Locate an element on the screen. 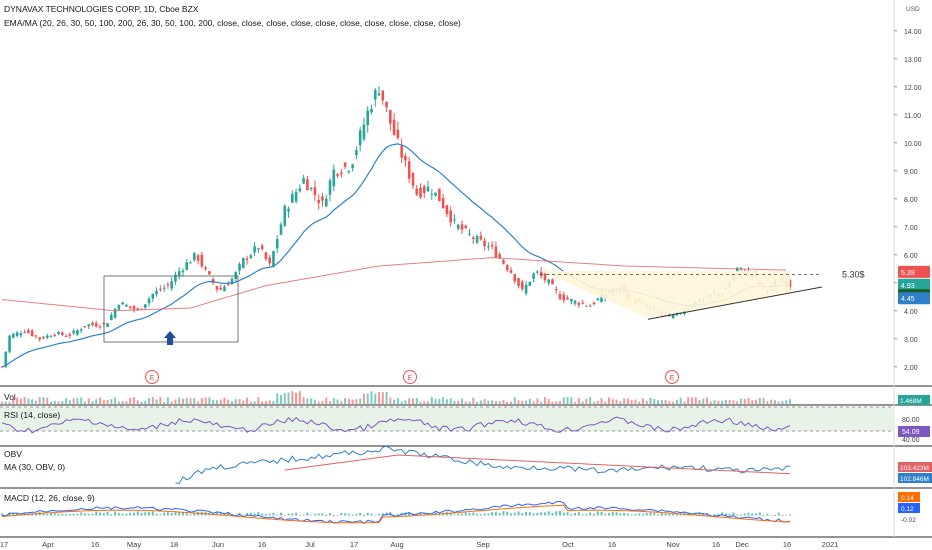 The image size is (932, 550). volume-bars is located at coordinates (396, 397).